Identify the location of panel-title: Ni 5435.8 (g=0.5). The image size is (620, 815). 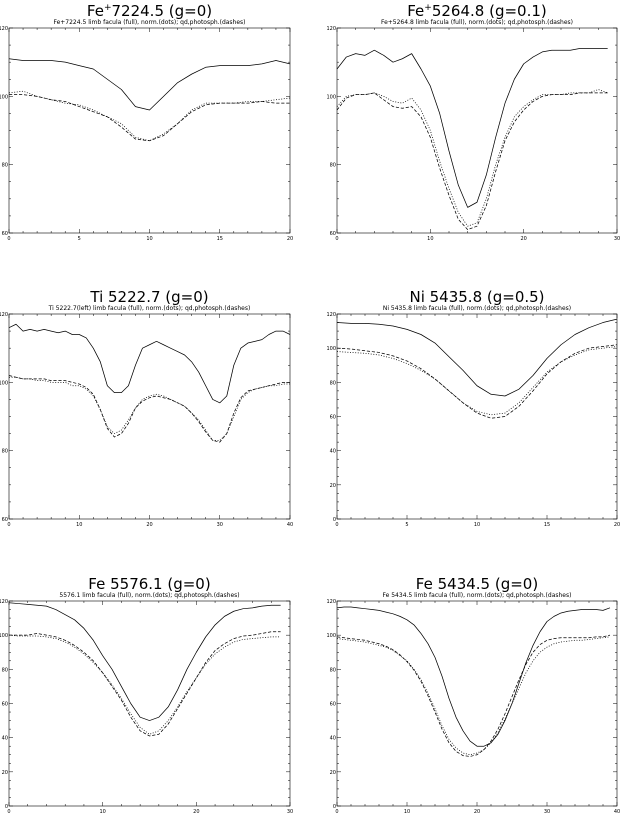
(476, 297).